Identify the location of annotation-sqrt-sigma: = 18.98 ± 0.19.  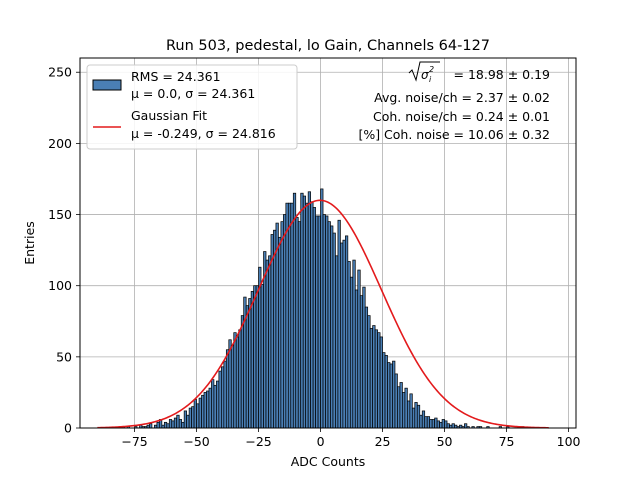
(502, 74).